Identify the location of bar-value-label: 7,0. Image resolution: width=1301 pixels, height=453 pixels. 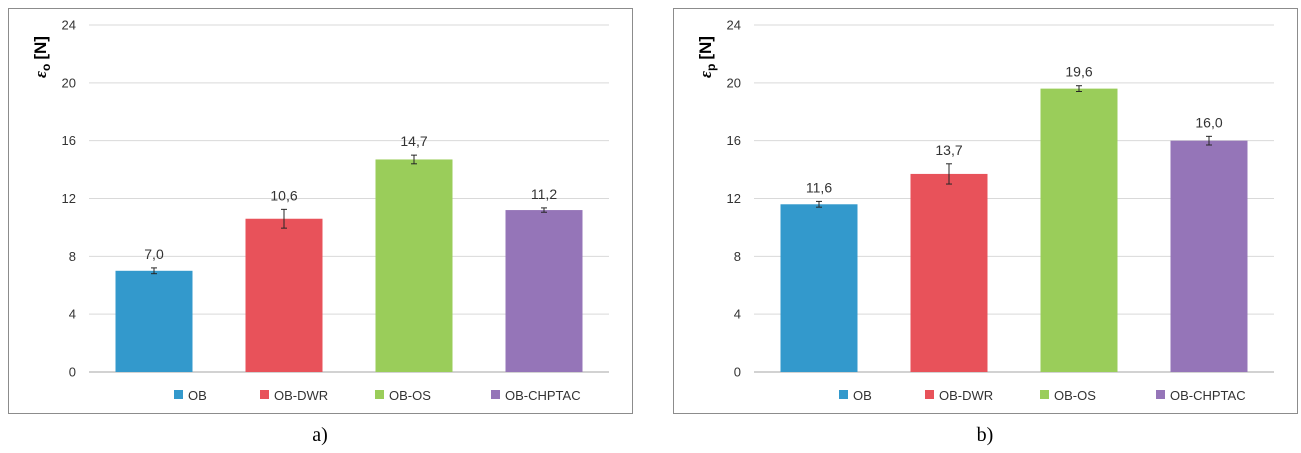
(154, 254).